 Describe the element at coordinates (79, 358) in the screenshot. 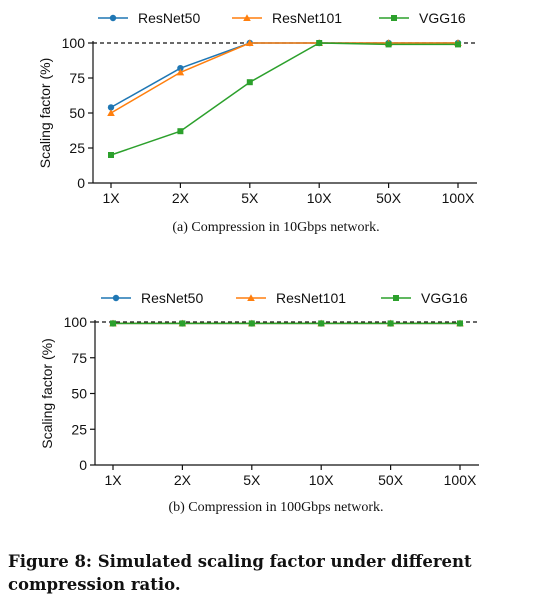

I see `chart-b-y-tick-label-3: 75` at that location.